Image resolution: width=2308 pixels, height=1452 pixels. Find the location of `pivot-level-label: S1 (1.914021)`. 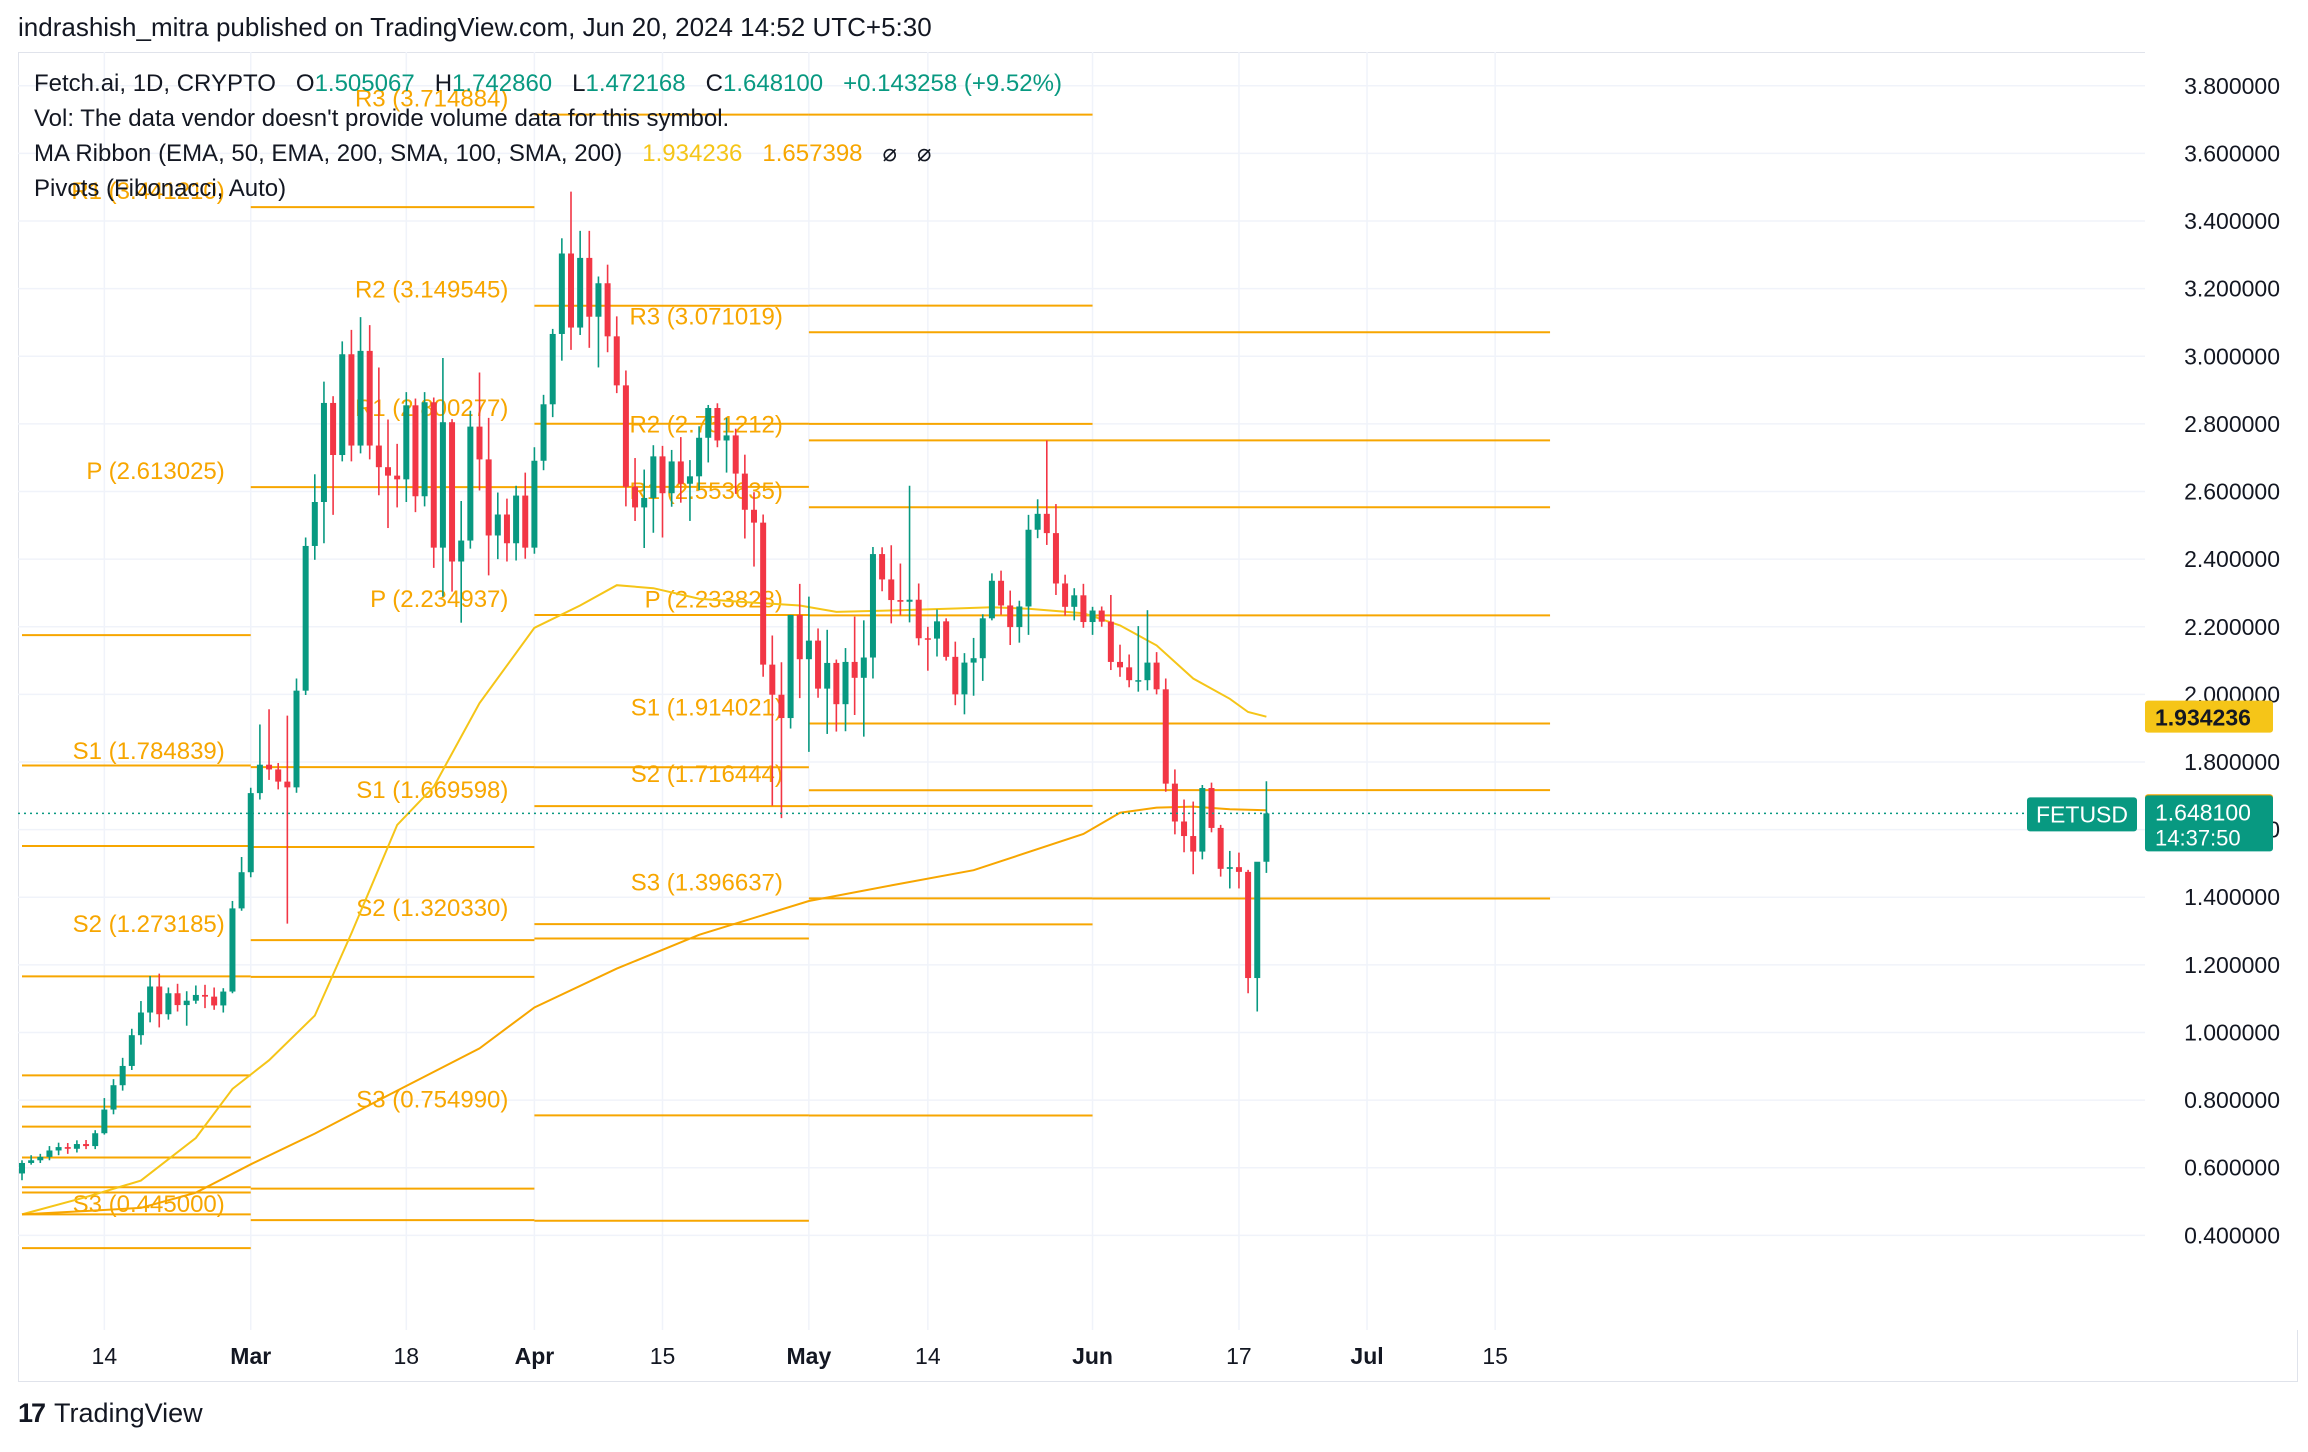

pivot-level-label: S1 (1.914021) is located at coordinates (707, 707).